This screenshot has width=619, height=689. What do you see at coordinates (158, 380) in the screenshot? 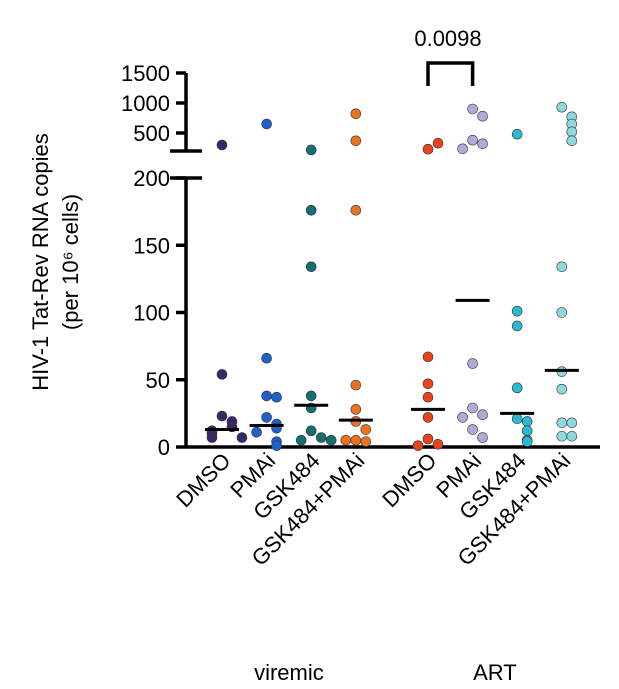
I see `y-tick-label: 50` at bounding box center [158, 380].